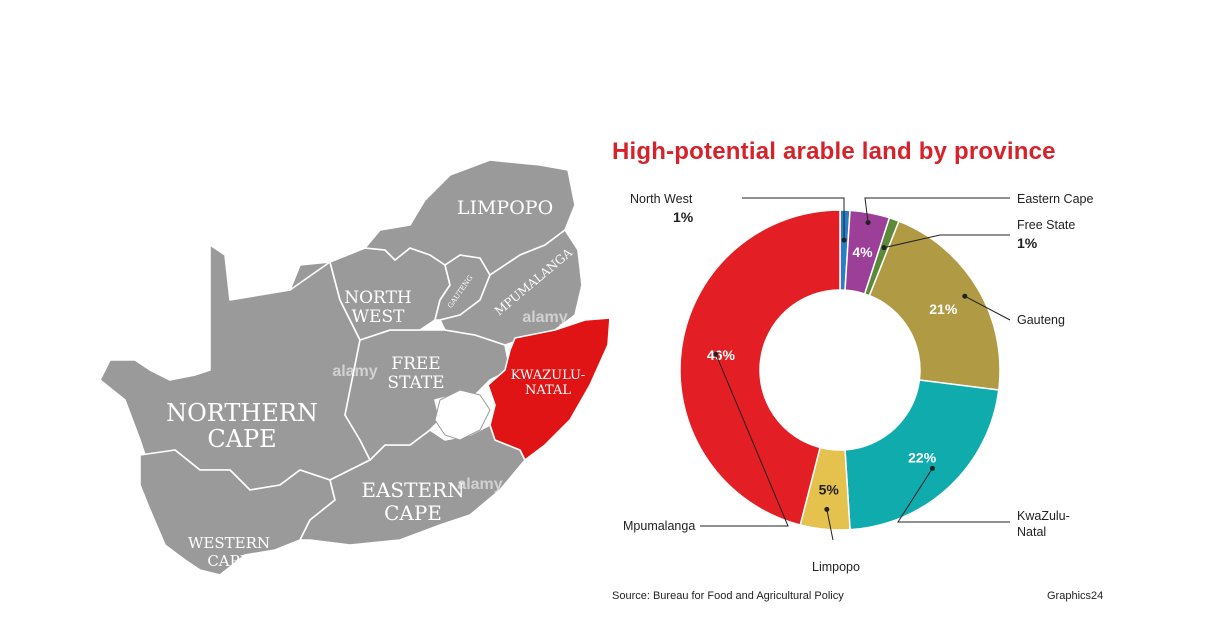  Describe the element at coordinates (505, 208) in the screenshot. I see `map-label-limpopo: LIMPOPO` at that location.